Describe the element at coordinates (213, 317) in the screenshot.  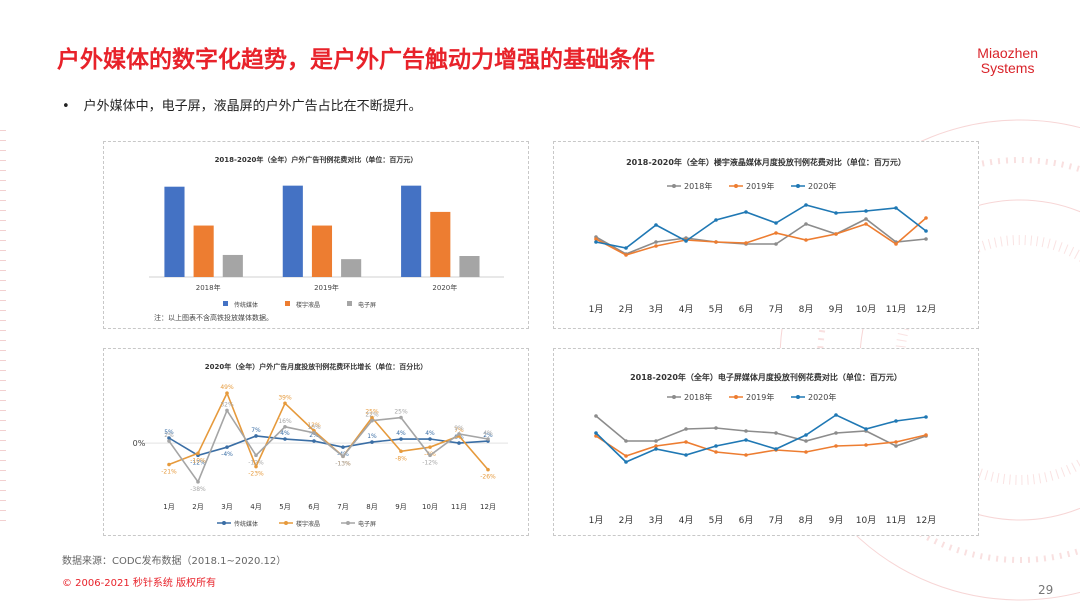
I see `chart-note: 注：以上图表不含高铁投放媒体数据。` at that location.